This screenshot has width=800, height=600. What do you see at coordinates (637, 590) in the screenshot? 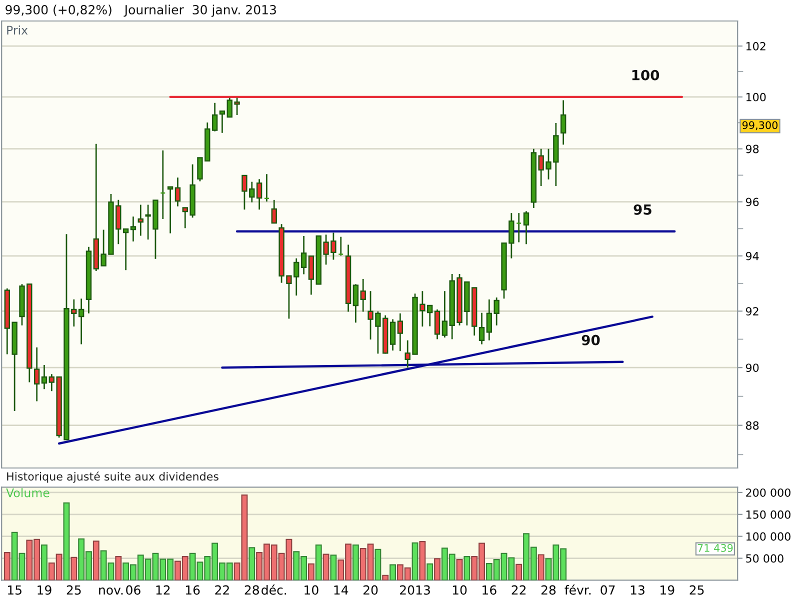
I see `x-tick-label: 13` at bounding box center [637, 590].